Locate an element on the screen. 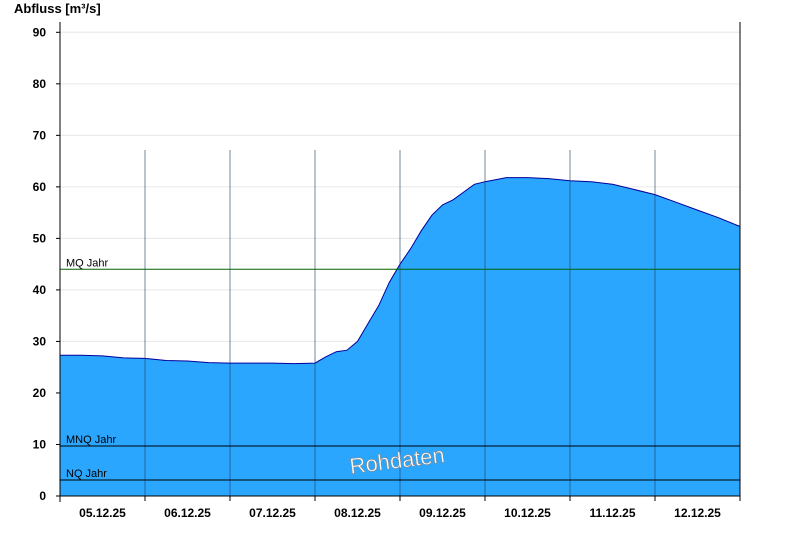 This screenshot has height=550, width=800. x-tick-label: 11.12.25 is located at coordinates (612, 513).